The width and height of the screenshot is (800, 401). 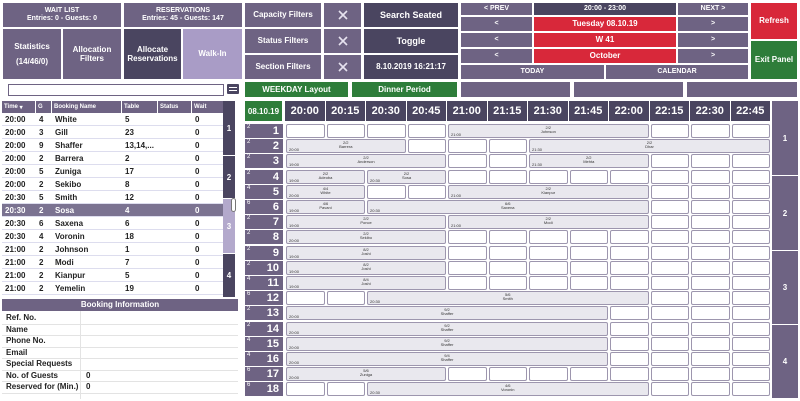 I want to click on booking-block: 2/2 Anderson 19:00, so click(x=366, y=161).